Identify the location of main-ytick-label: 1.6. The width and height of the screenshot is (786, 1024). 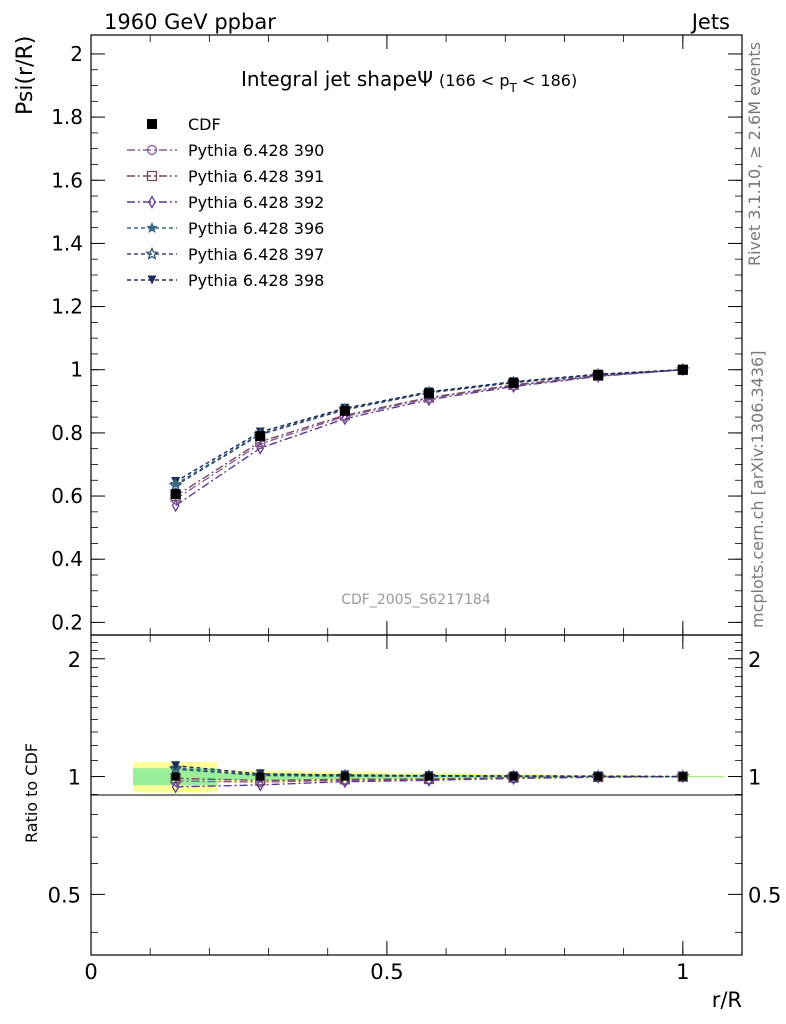
(67, 180).